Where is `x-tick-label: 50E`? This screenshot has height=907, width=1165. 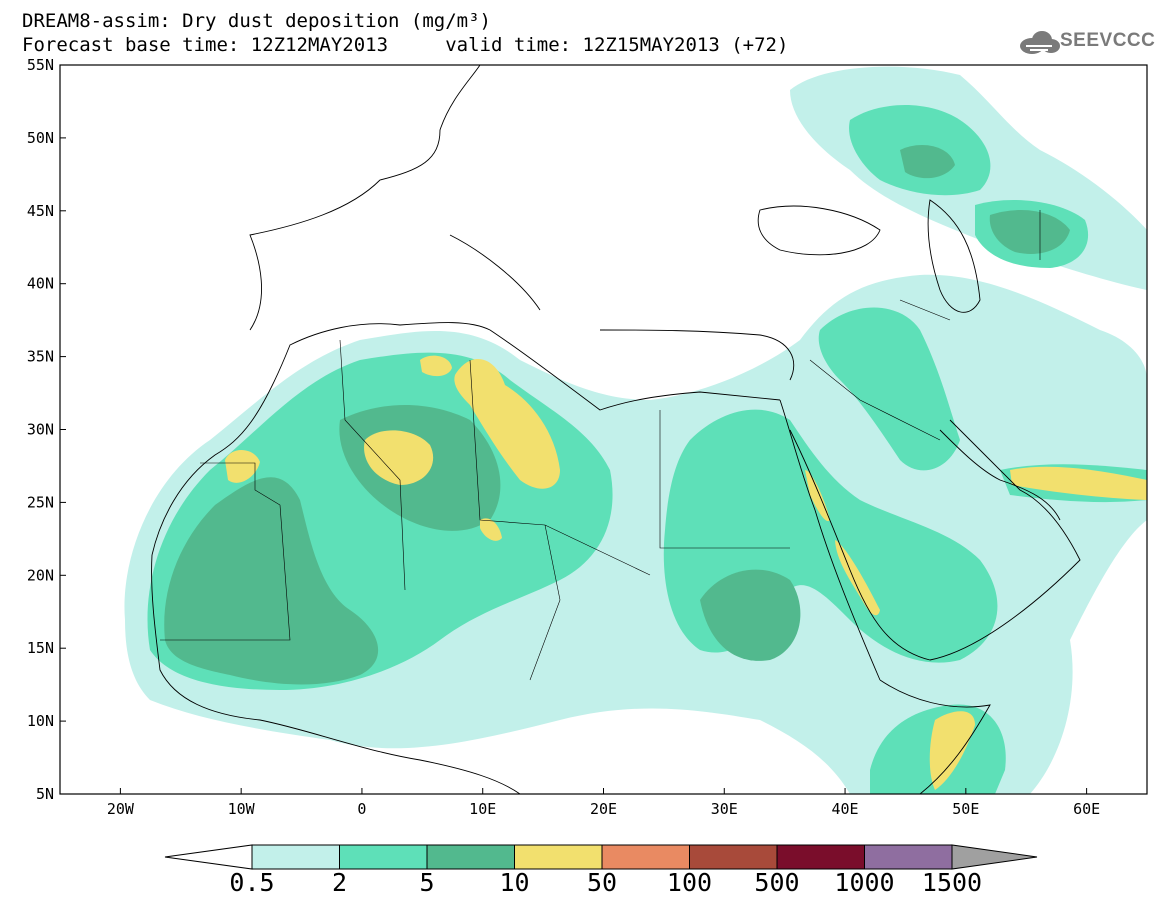 x-tick-label: 50E is located at coordinates (965, 809).